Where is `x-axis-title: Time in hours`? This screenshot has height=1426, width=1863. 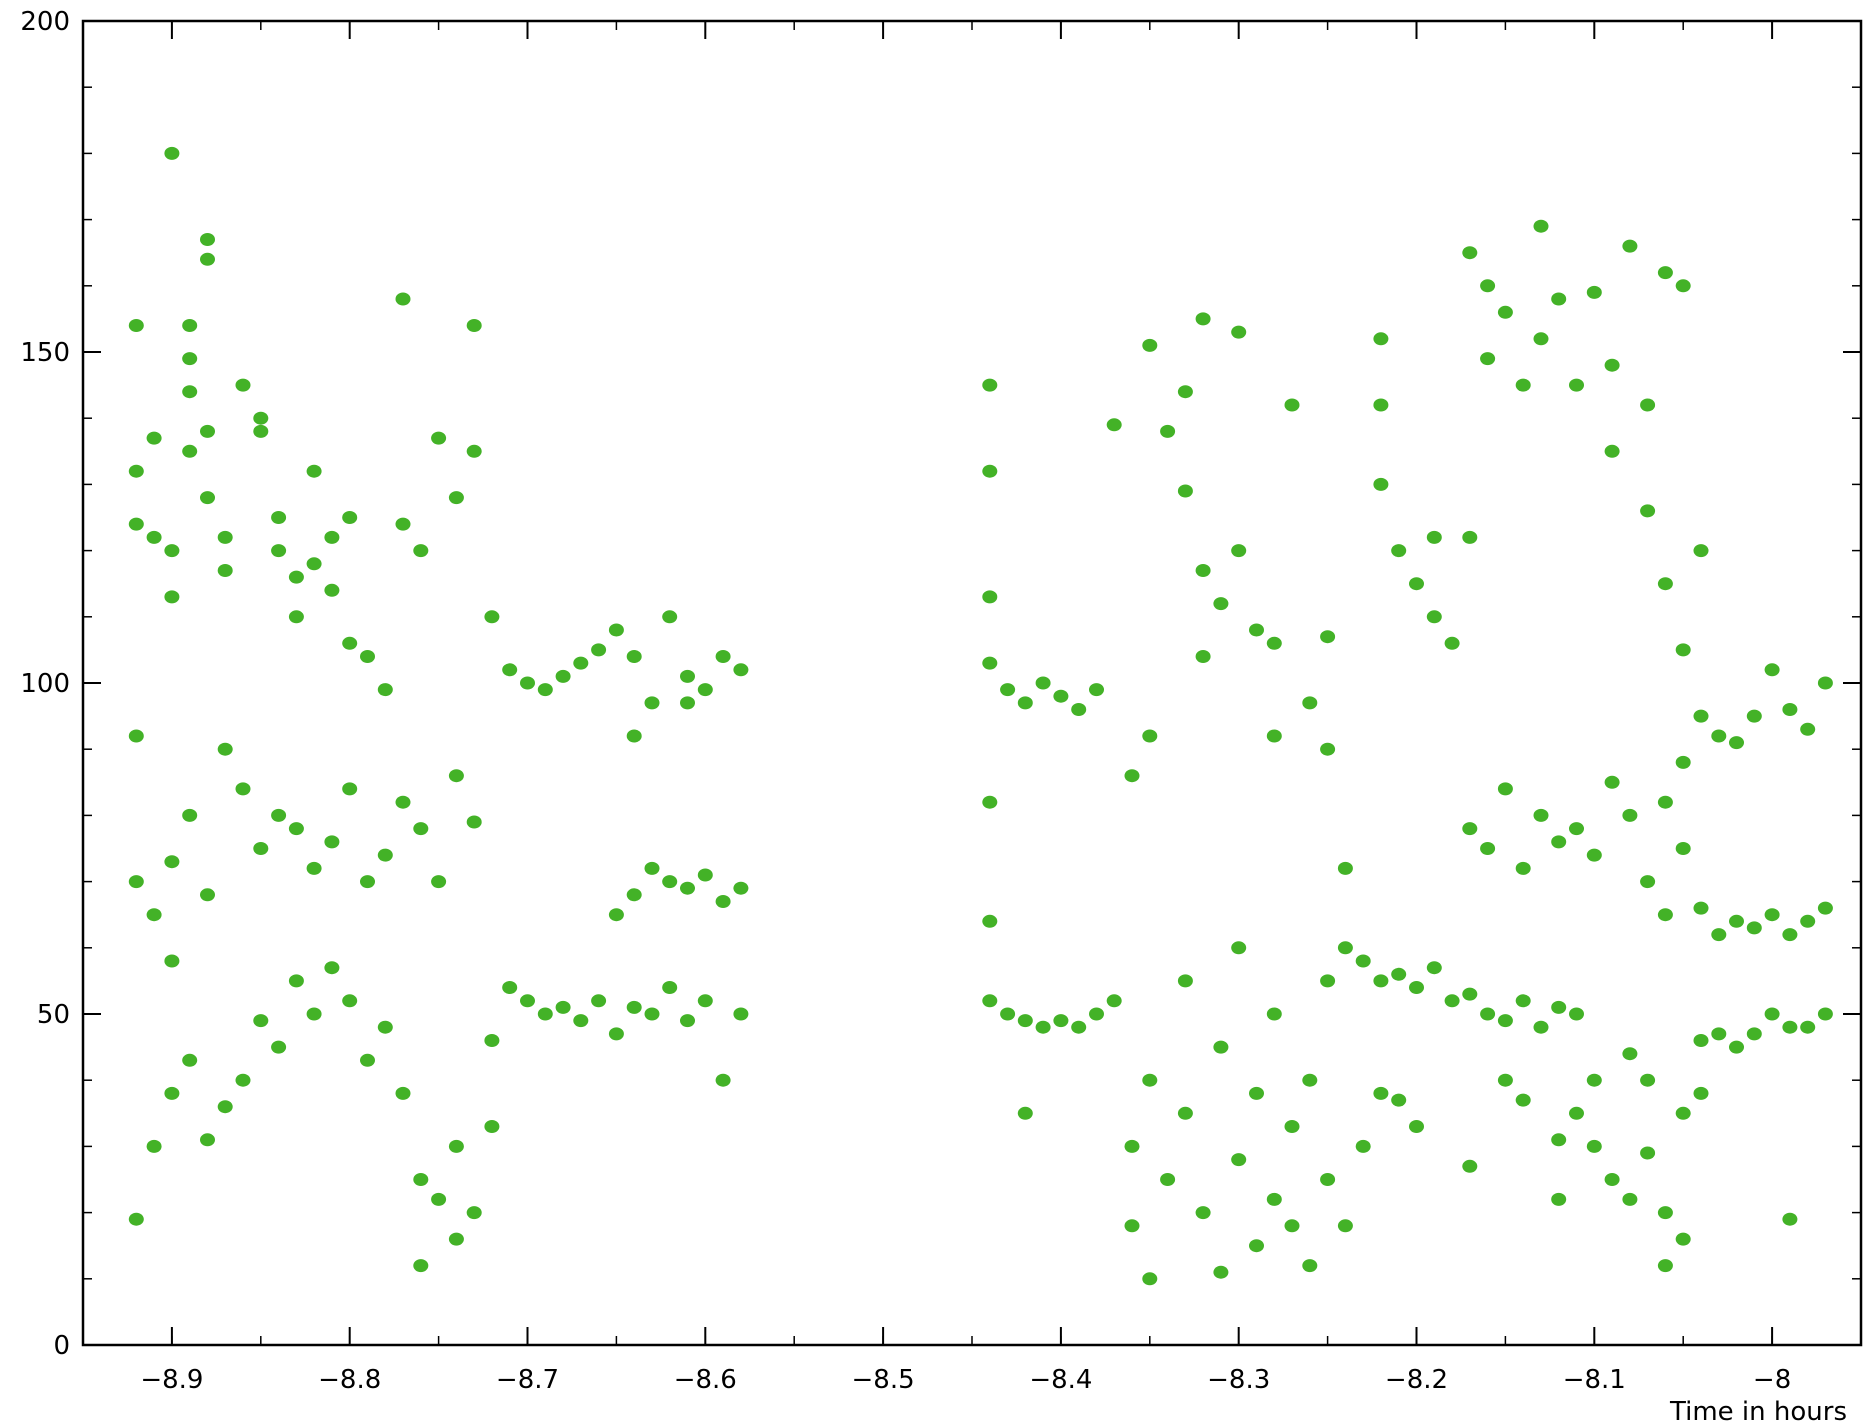 x-axis-title: Time in hours is located at coordinates (1758, 1411).